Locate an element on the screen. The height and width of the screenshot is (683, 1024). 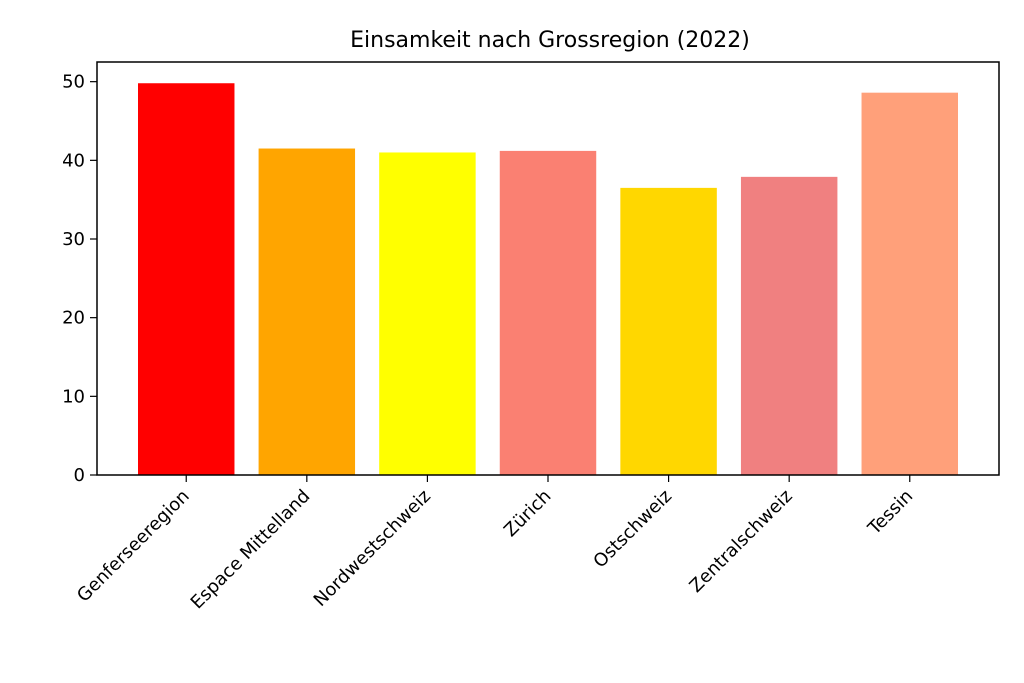
x-tick-label: Nordwestschweiz is located at coordinates (372, 548).